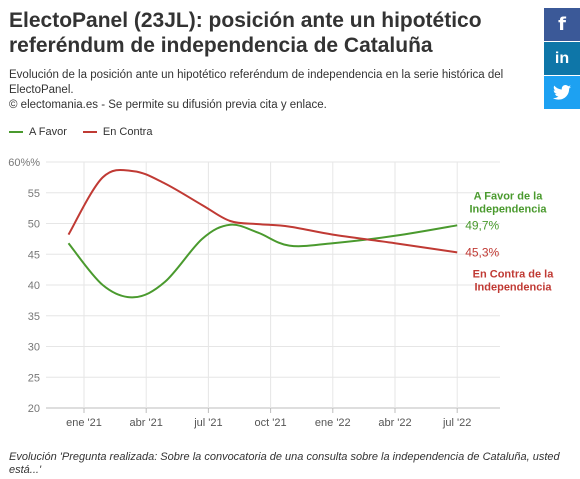 The height and width of the screenshot is (479, 580). I want to click on y-tick-label: 35, so click(34, 317).